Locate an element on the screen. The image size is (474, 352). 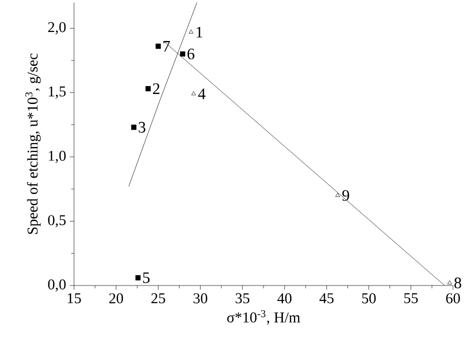
annotation: 8 is located at coordinates (458, 283).